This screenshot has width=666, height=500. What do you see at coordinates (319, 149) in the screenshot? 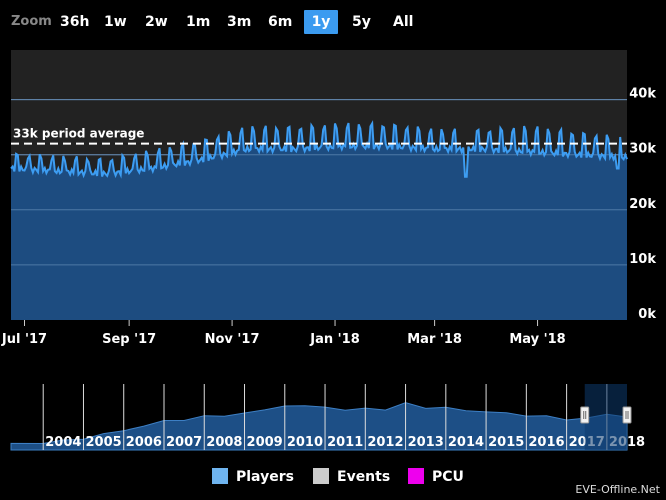
I see `players-line` at bounding box center [319, 149].